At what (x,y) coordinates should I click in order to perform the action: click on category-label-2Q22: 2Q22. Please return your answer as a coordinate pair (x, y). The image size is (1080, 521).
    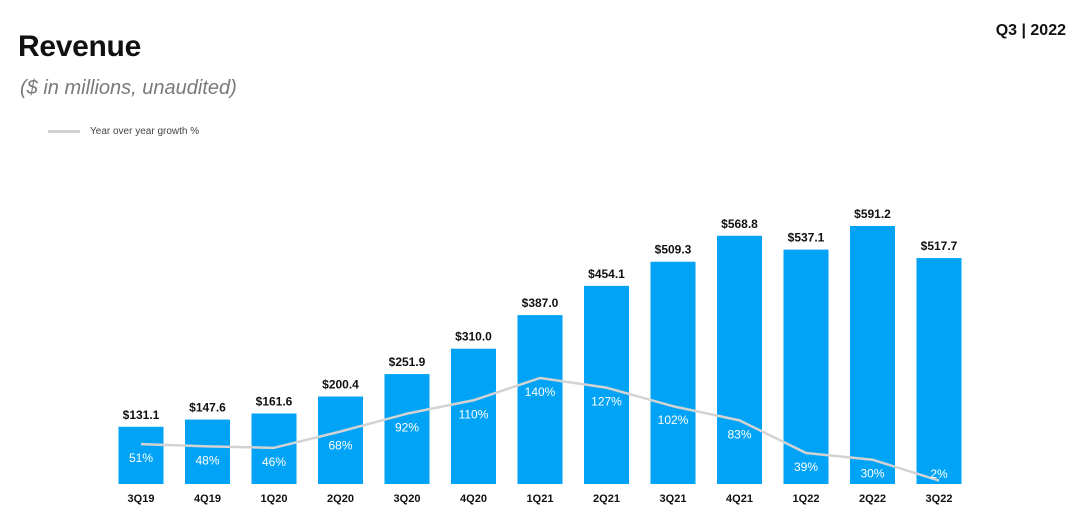
    Looking at the image, I should click on (872, 499).